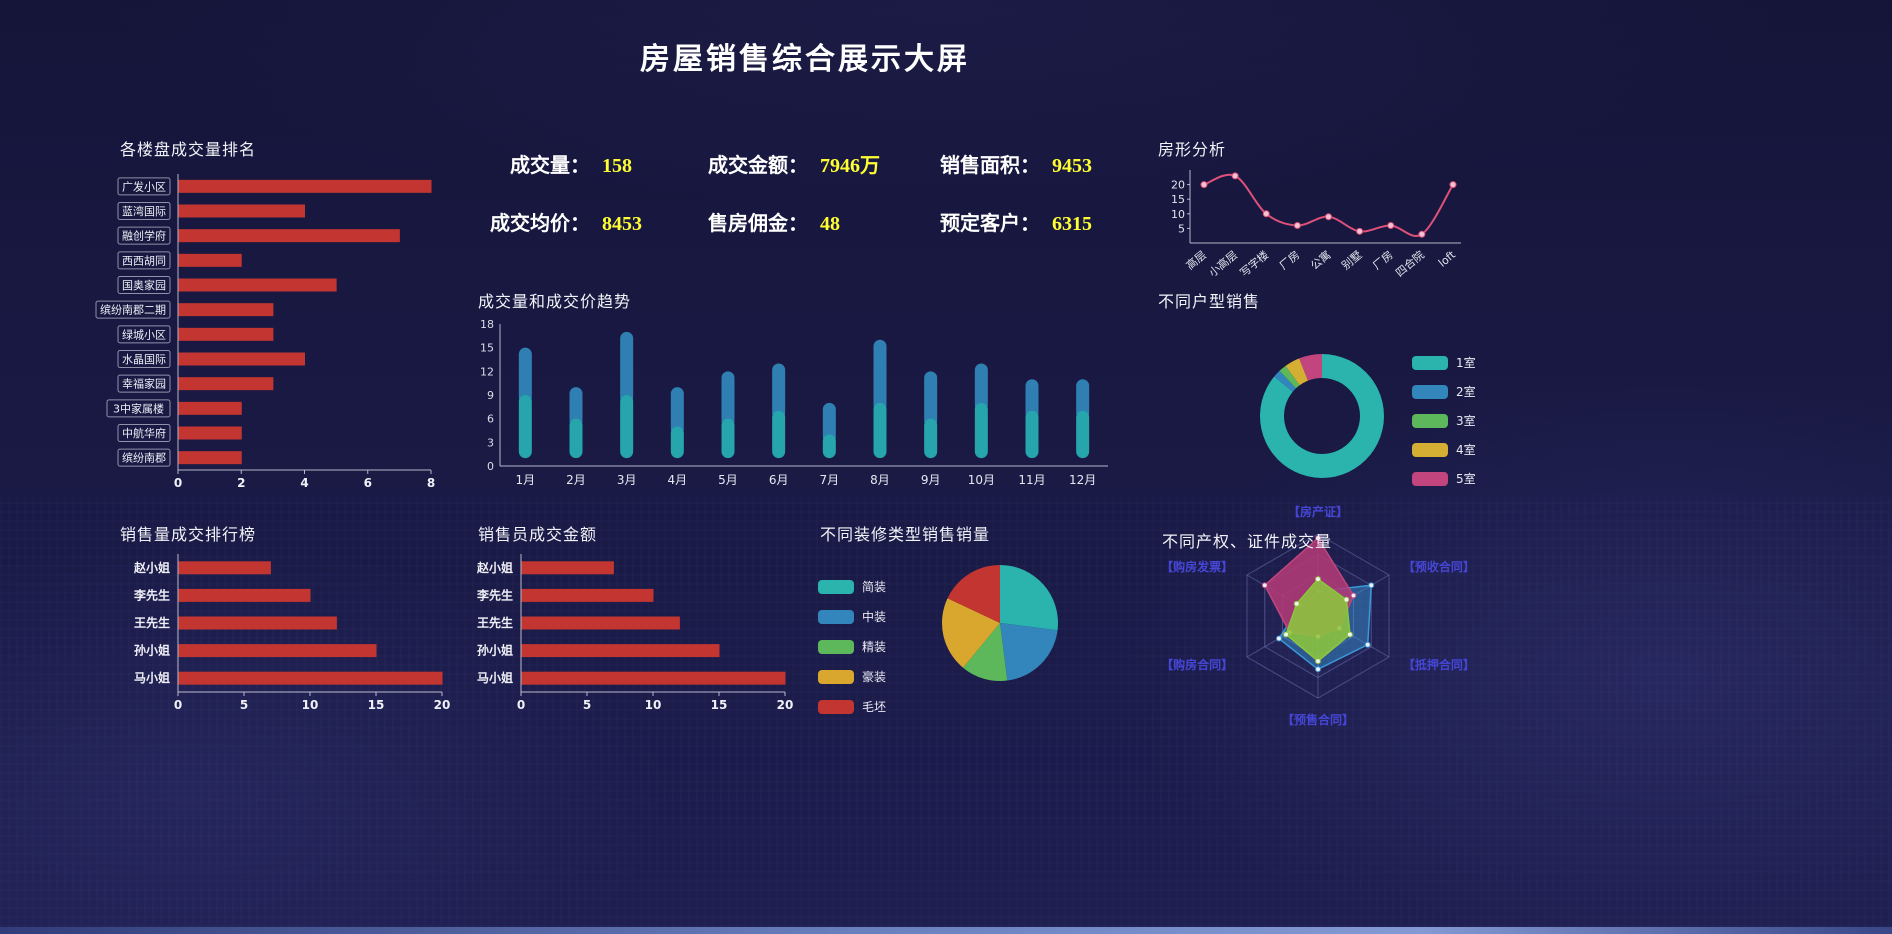 This screenshot has height=934, width=1892. I want to click on kpi-value: 48, so click(830, 223).